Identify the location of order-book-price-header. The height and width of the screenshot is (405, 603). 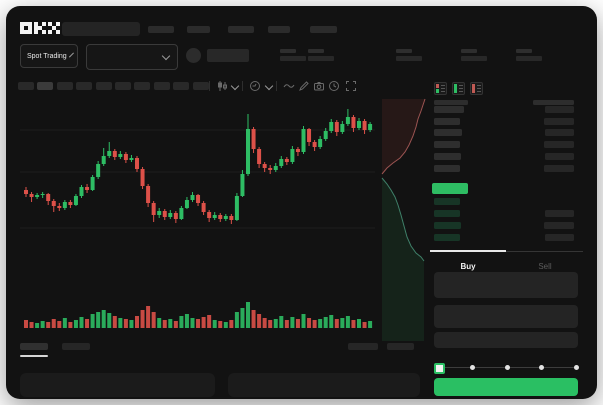
(451, 102).